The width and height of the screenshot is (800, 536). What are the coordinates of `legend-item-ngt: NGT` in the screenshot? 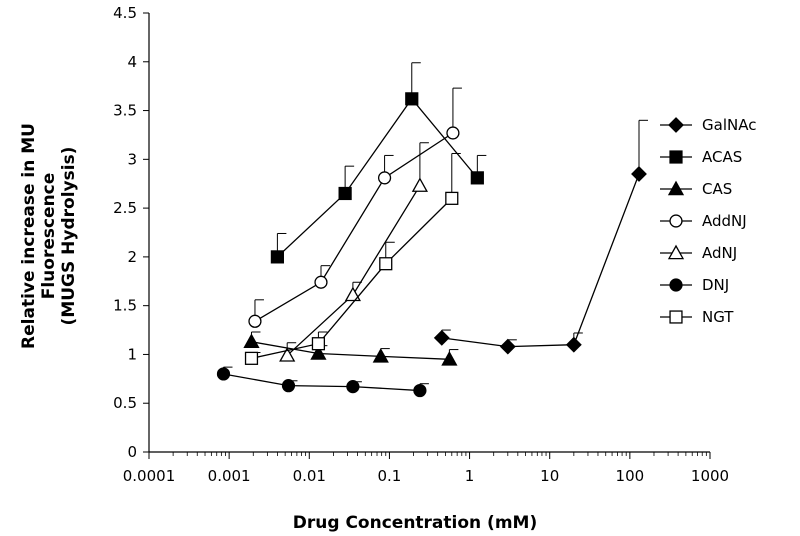 It's located at (697, 317).